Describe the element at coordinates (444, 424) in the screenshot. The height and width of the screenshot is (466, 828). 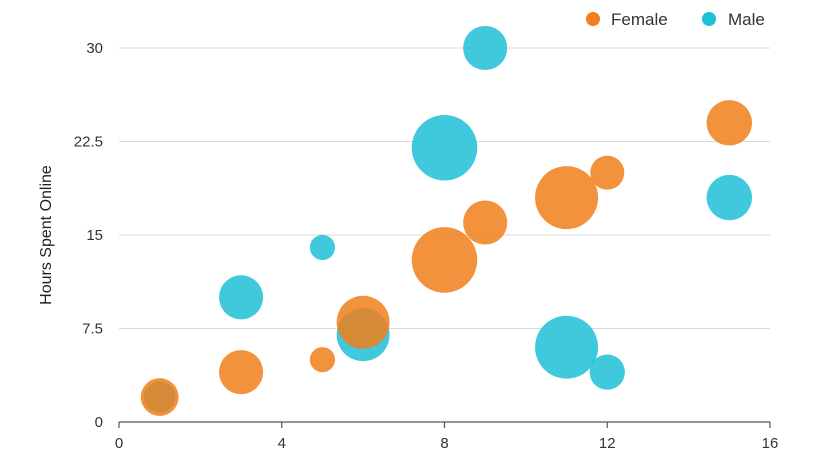
I see `axes` at that location.